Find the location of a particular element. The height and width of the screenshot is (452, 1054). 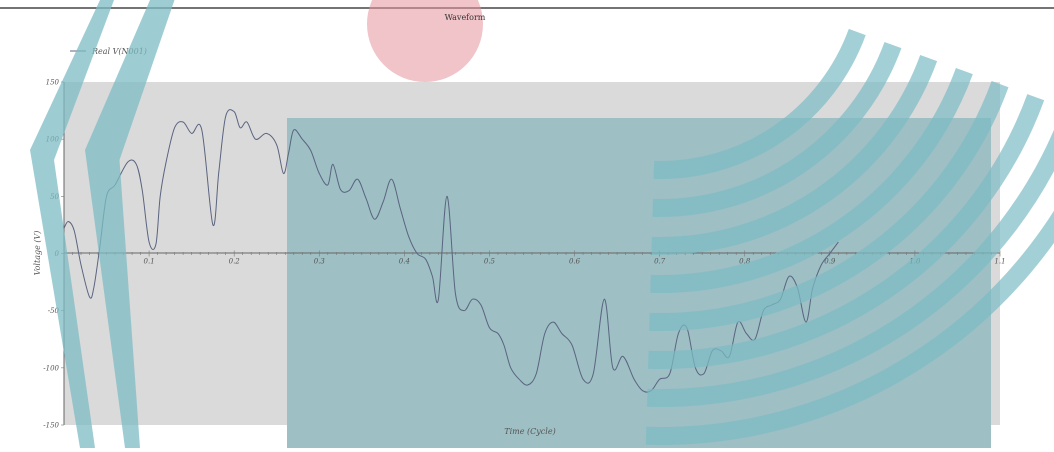

y-tick-label: -150 is located at coordinates (51, 426).